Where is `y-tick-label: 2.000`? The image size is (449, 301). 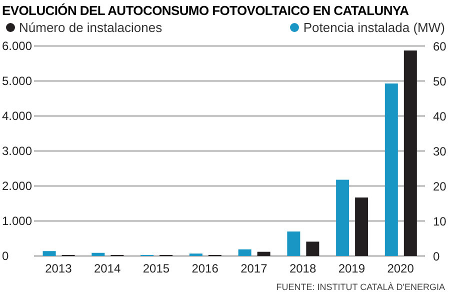
y-tick-label: 2.000 is located at coordinates (17, 186).